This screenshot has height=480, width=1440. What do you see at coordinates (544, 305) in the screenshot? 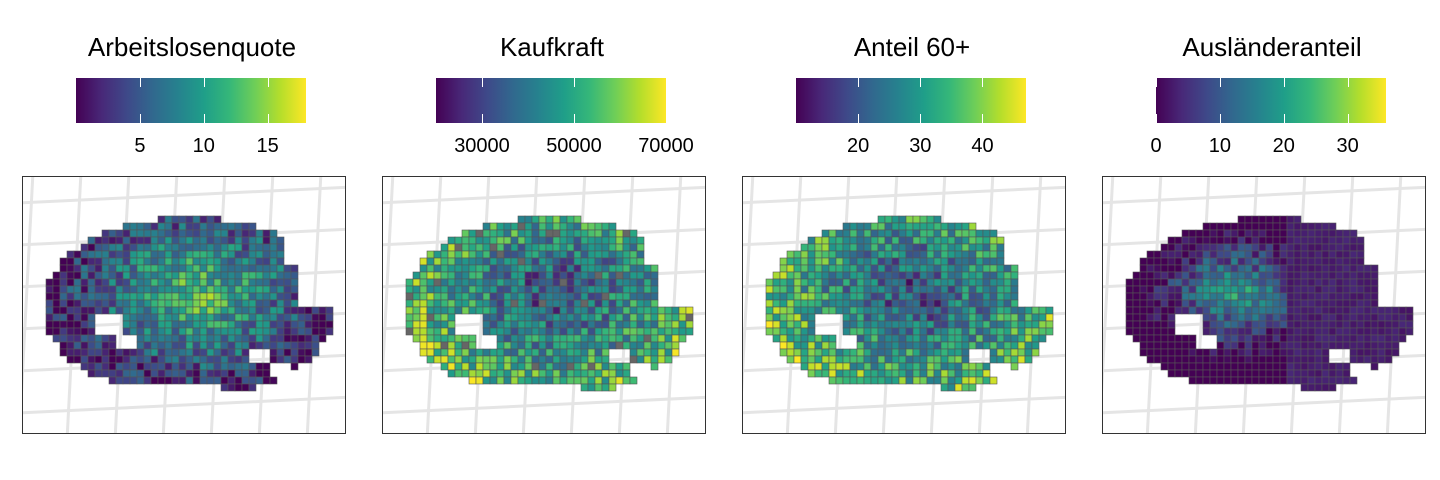
I see `map-svg` at bounding box center [544, 305].